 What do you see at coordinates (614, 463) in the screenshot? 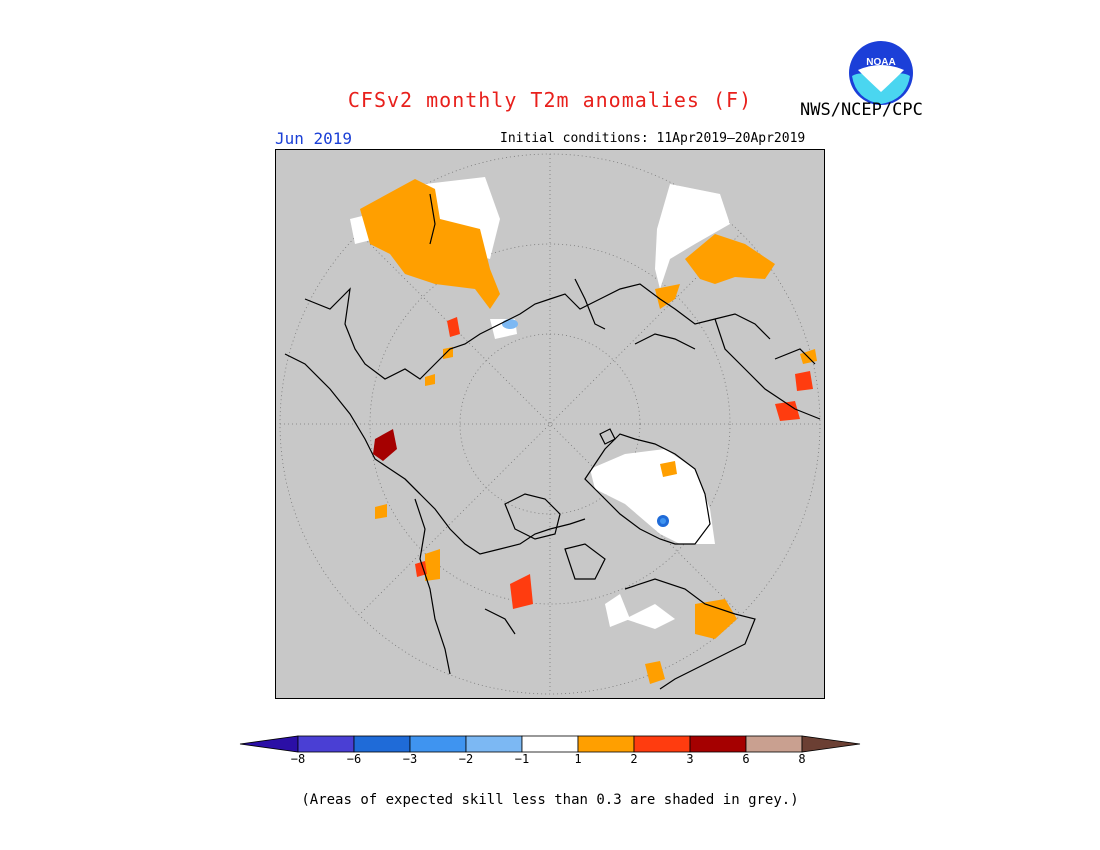
I see `anomaly-red-regions` at bounding box center [614, 463].